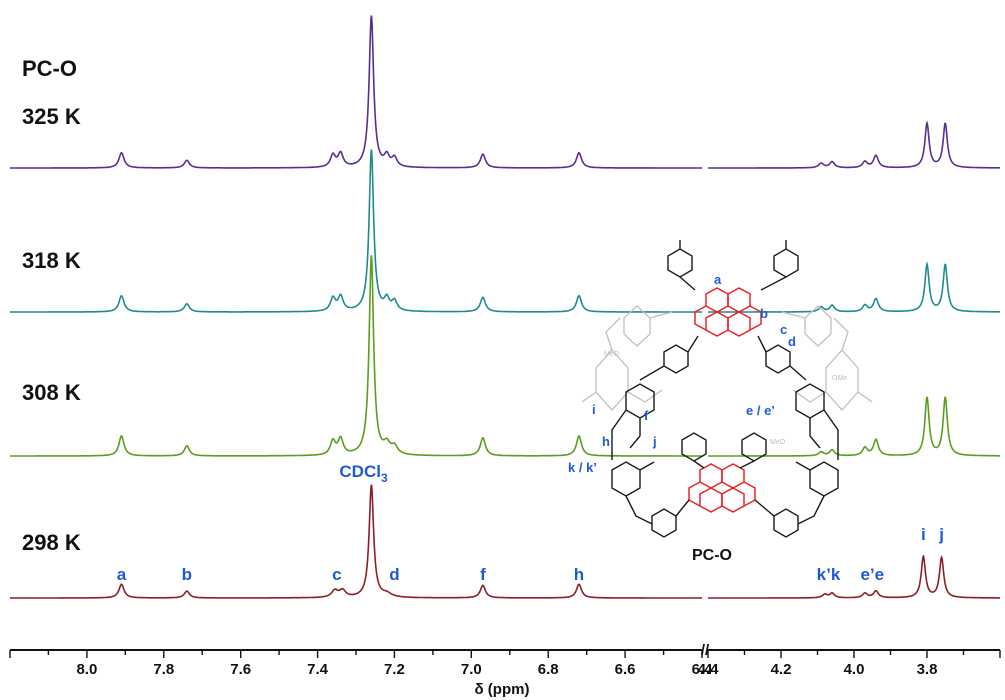 The width and height of the screenshot is (1005, 700). Describe the element at coordinates (854, 426) in the screenshot. I see `spectrum-trace-308k` at that location.